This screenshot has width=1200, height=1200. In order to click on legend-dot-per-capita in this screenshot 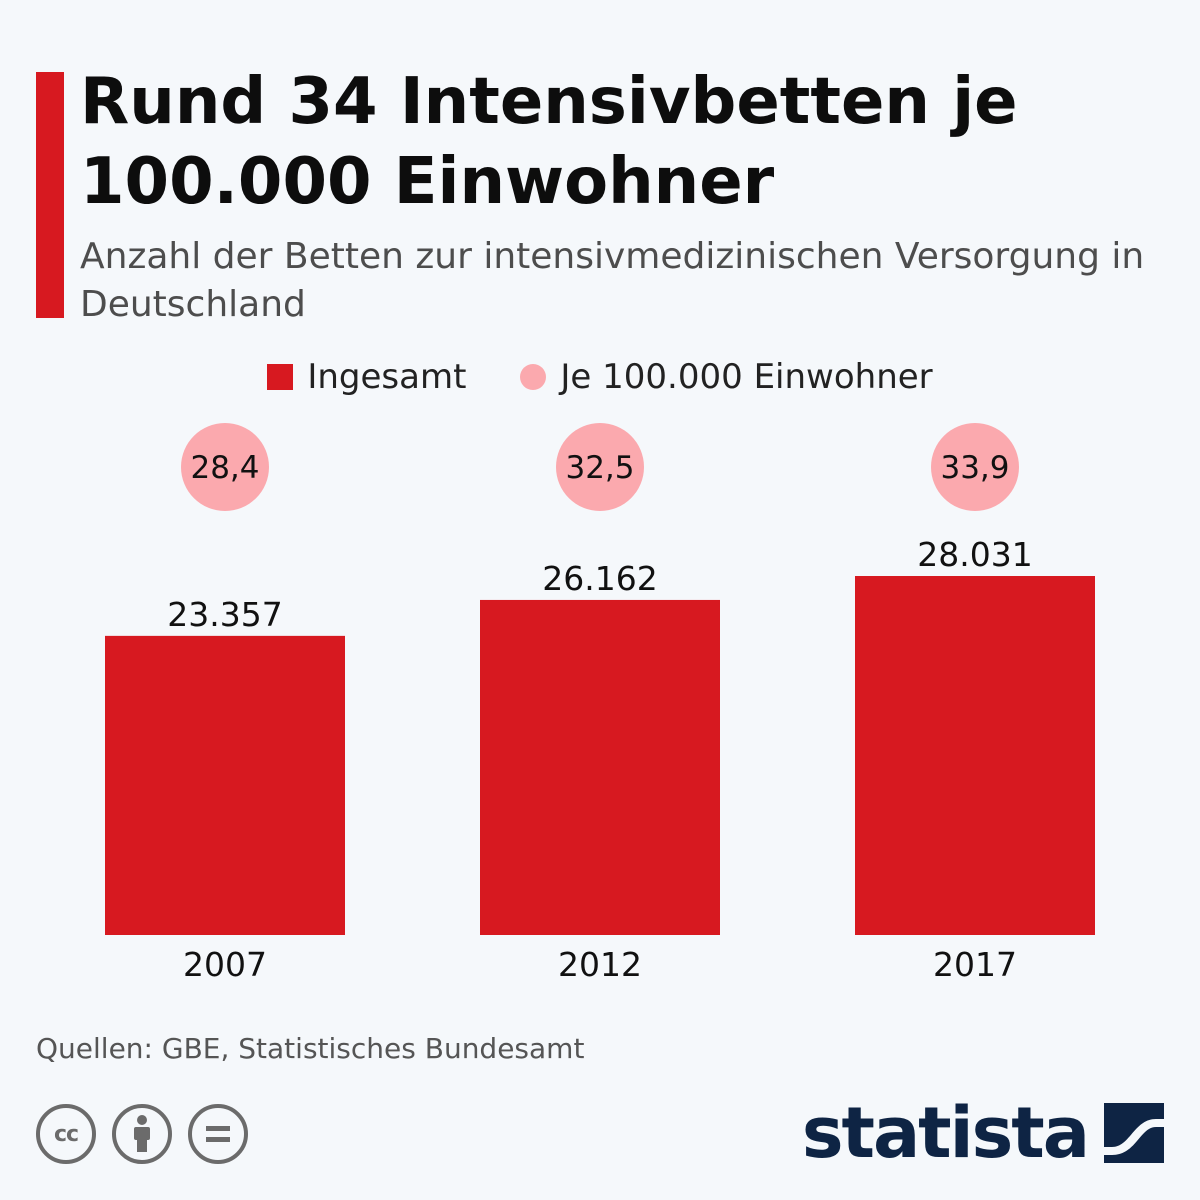, I will do `click(533, 377)`.